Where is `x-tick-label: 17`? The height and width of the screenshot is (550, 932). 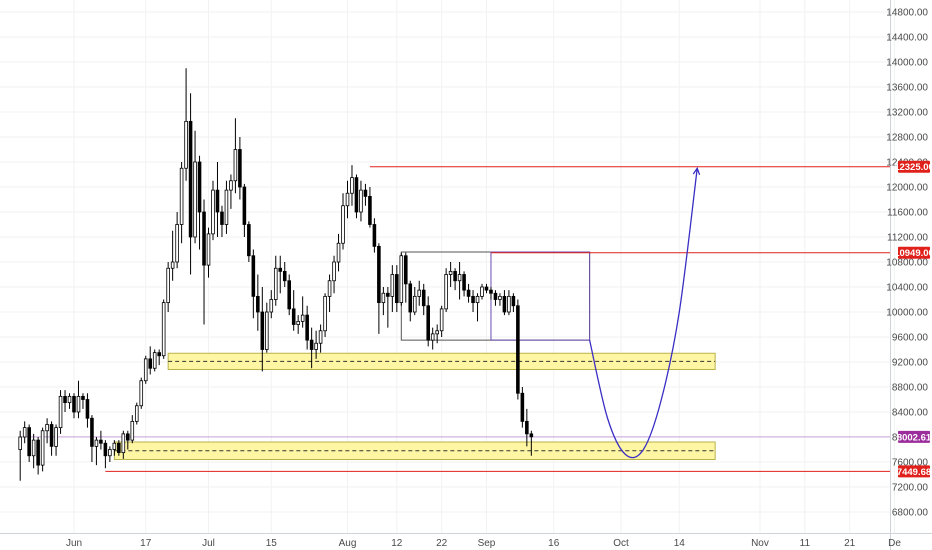 x-tick-label: 17 is located at coordinates (146, 543).